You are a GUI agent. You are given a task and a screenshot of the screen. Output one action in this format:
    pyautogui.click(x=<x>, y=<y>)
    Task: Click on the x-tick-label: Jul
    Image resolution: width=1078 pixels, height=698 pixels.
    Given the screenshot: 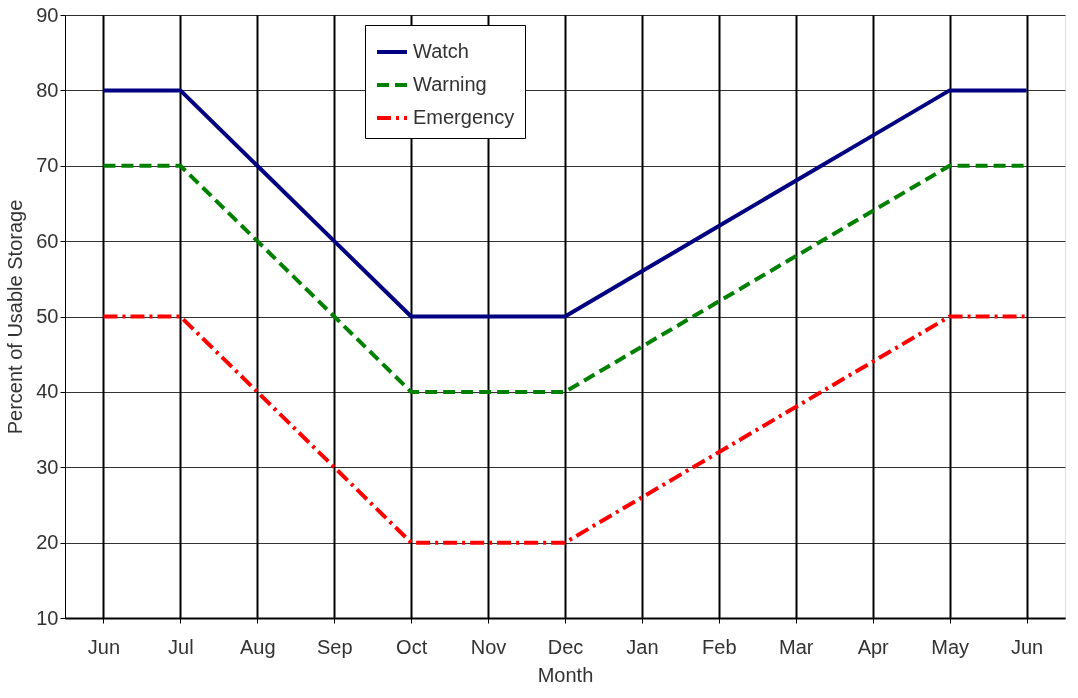 What is the action you would take?
    pyautogui.click(x=181, y=646)
    